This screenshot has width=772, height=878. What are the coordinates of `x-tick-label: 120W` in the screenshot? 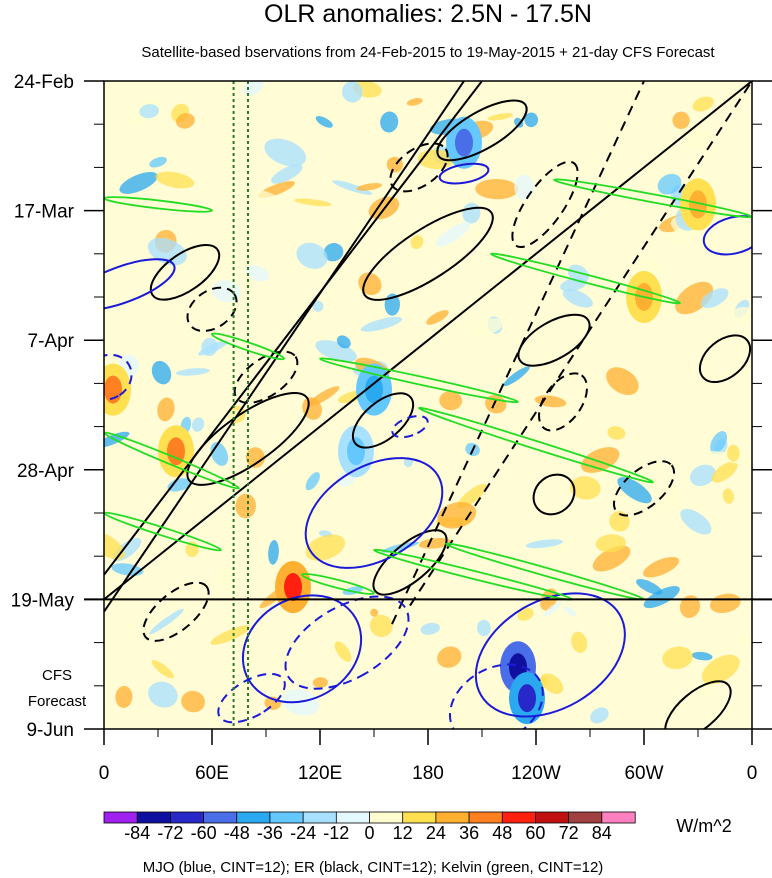 It's located at (536, 773).